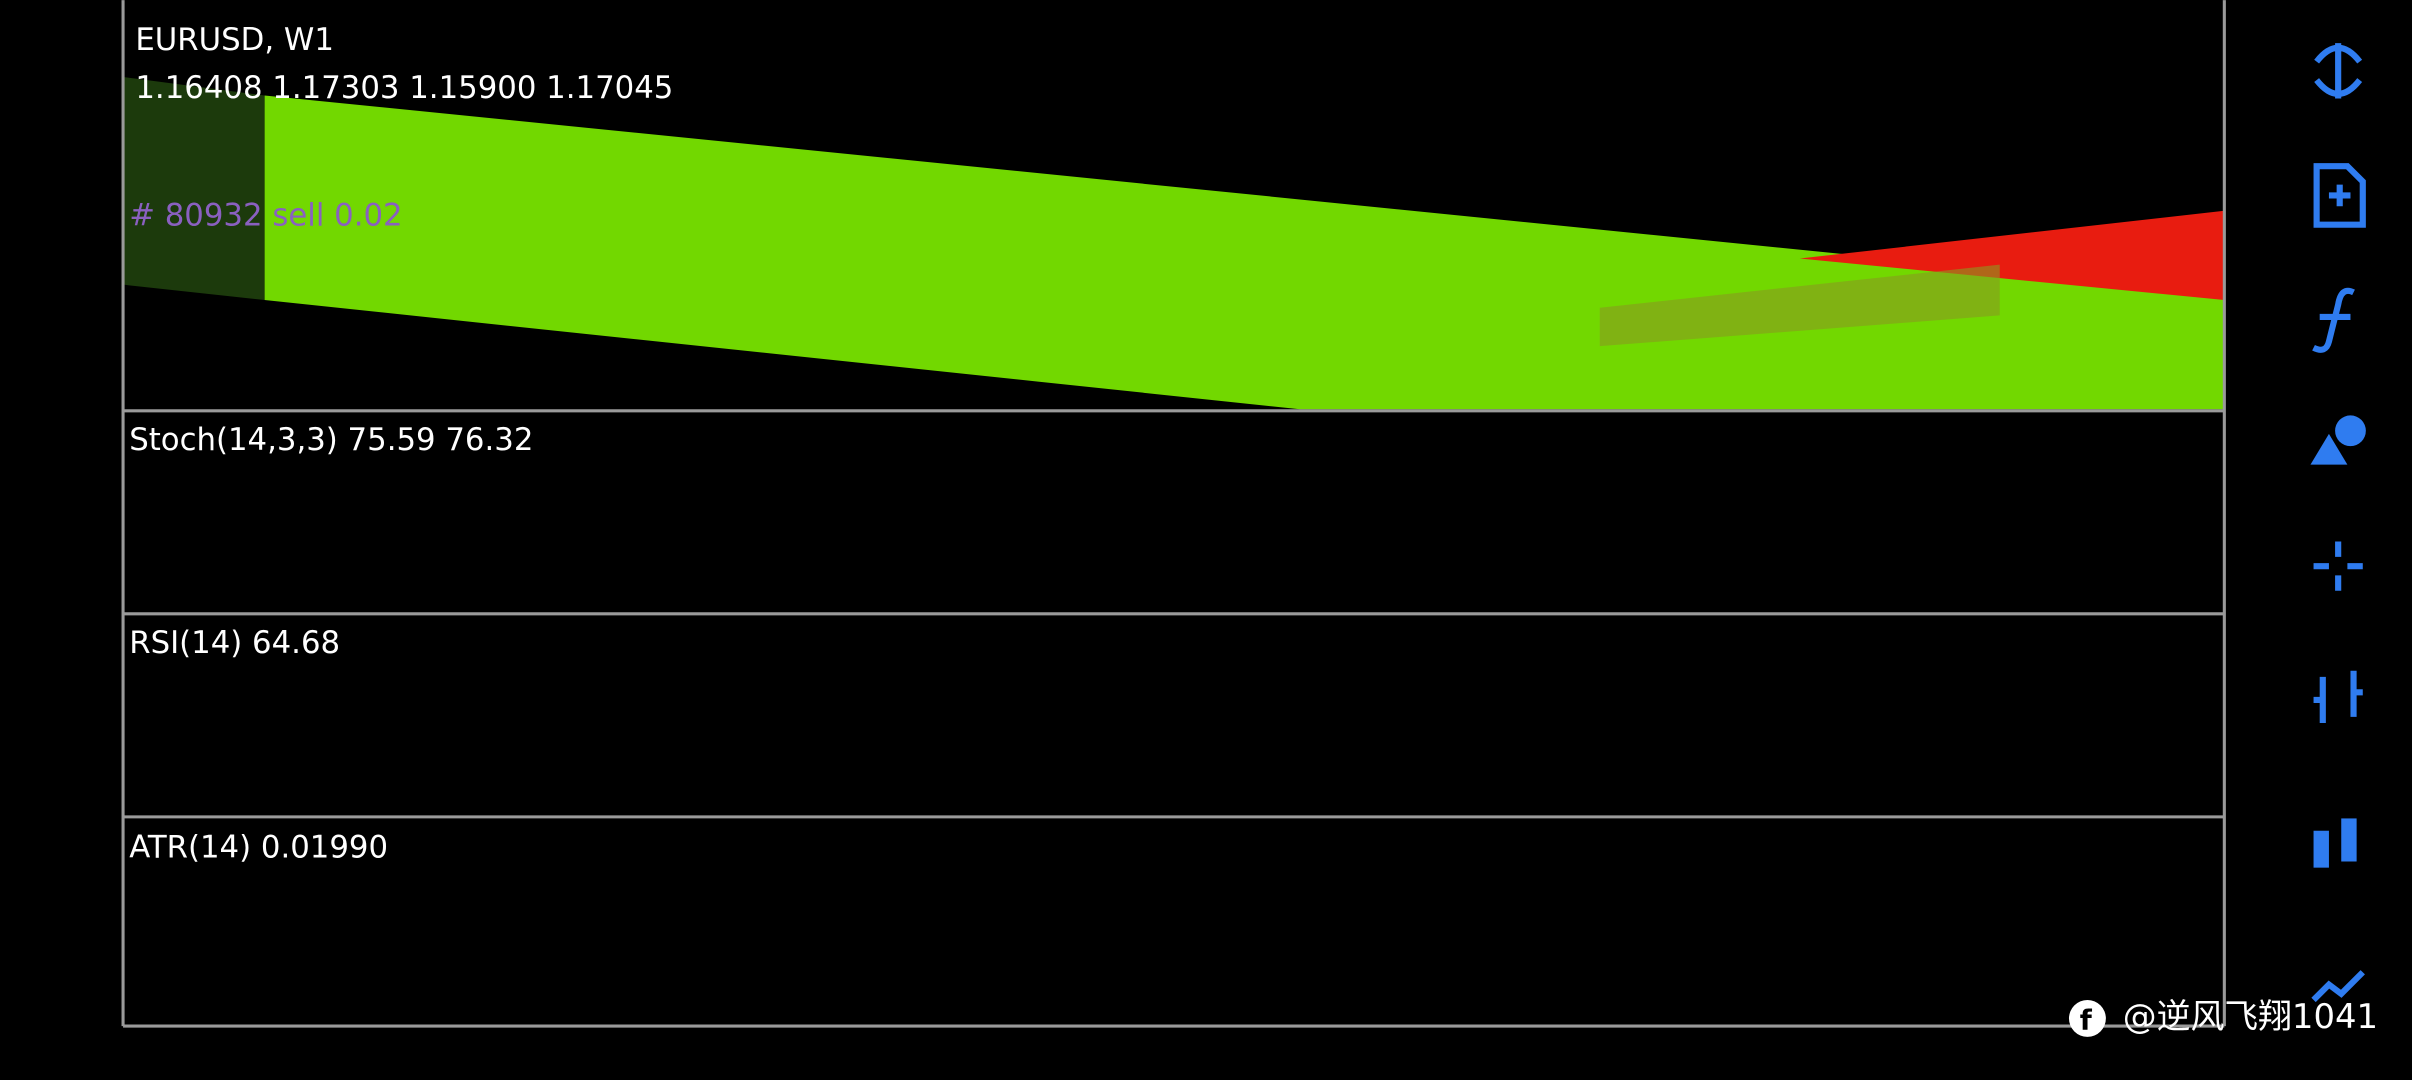  I want to click on line-chart-button, so click(2338, 986).